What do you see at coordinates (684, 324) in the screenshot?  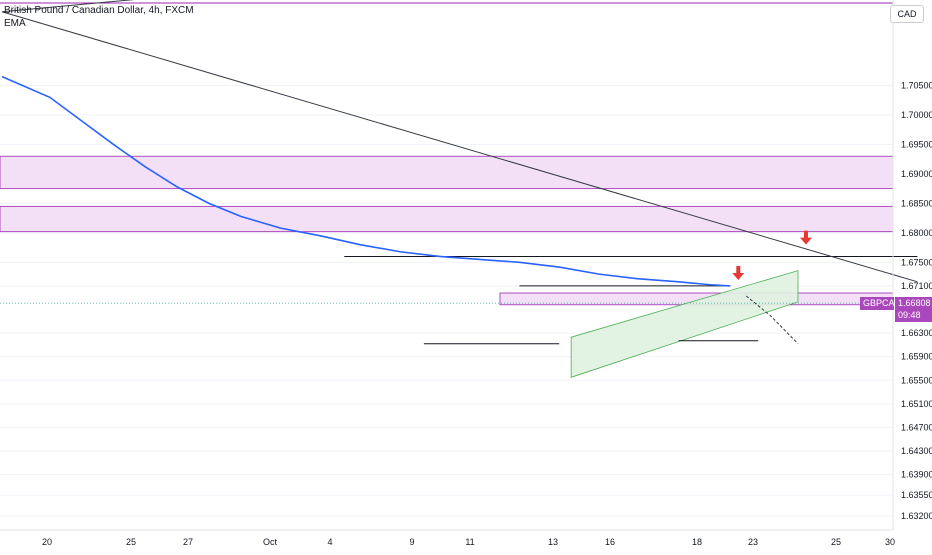 I see `rising-channel` at bounding box center [684, 324].